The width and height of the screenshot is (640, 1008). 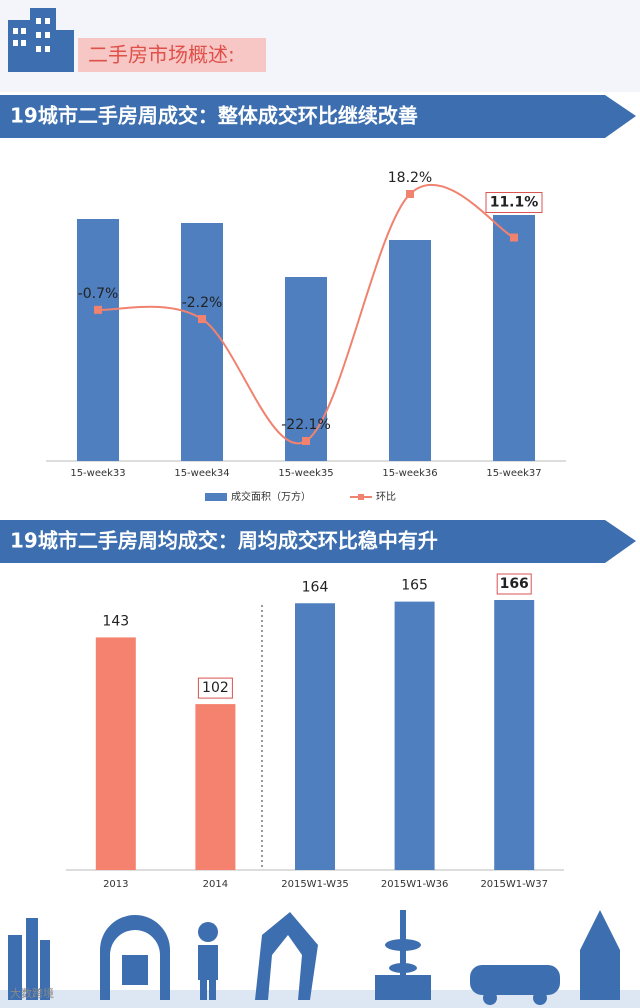 What do you see at coordinates (32, 993) in the screenshot?
I see `watermark: 大数跨境` at bounding box center [32, 993].